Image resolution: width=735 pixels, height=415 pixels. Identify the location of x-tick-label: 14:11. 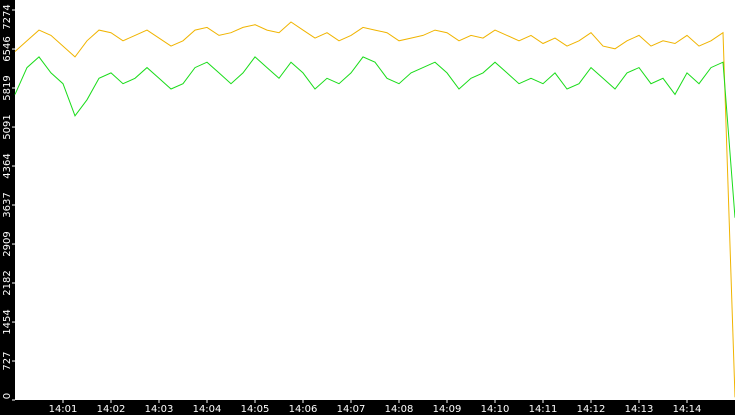
(543, 409).